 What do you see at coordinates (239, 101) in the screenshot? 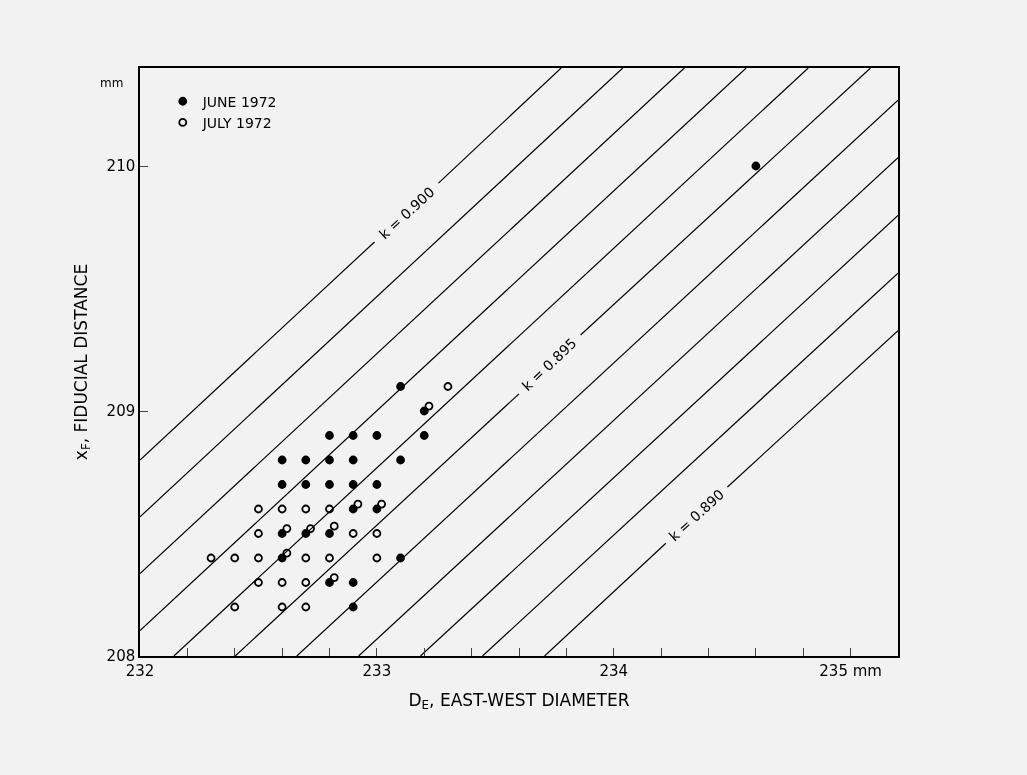
I see `legend-label: JUNE 1972` at bounding box center [239, 101].